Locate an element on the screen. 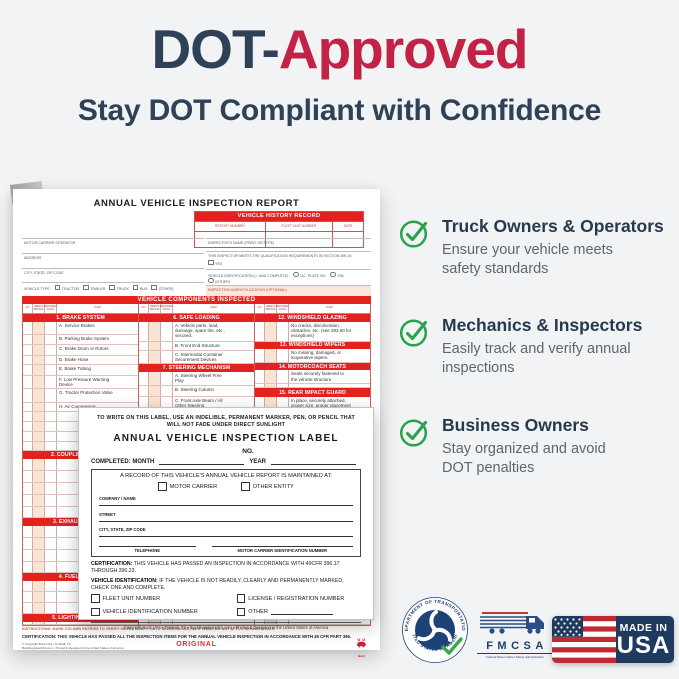 This screenshot has height=679, width=679. vehicle-type-option: TRAILER is located at coordinates (94, 287).